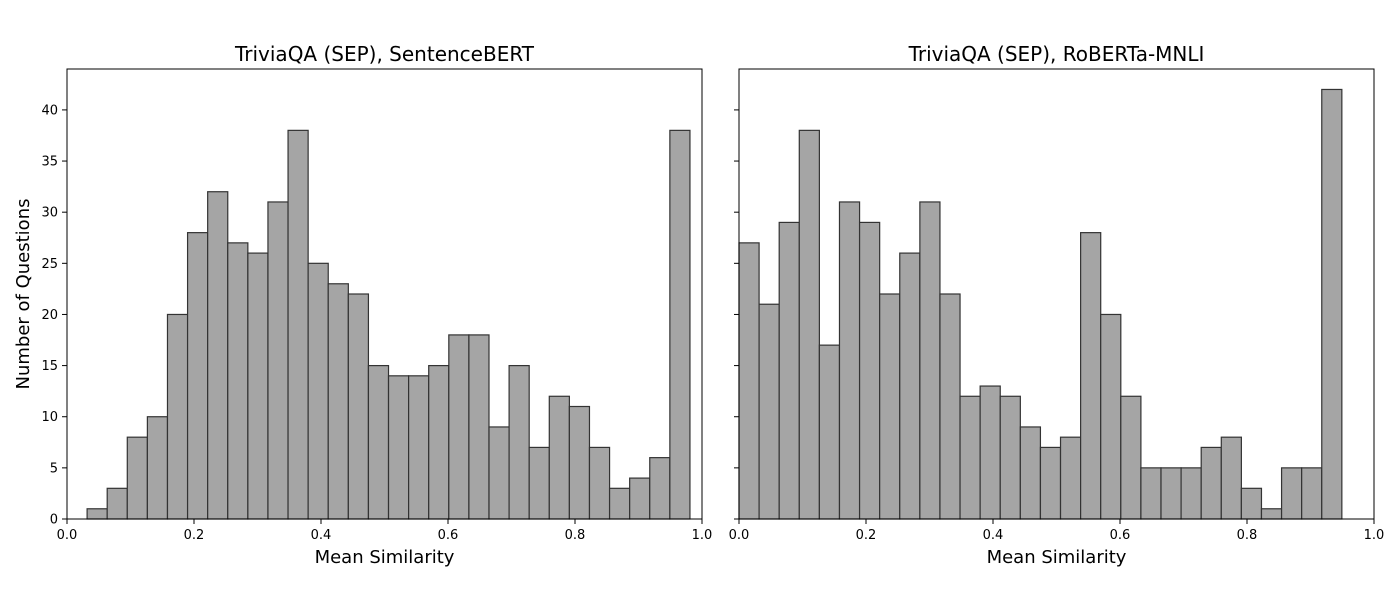 The height and width of the screenshot is (600, 1400). Describe the element at coordinates (49, 417) in the screenshot. I see `y-tick-label: 10` at that location.